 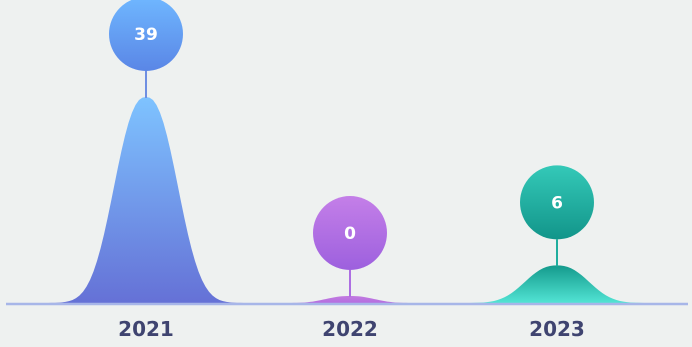 I want to click on x-tick-2022: 2022, so click(x=350, y=329).